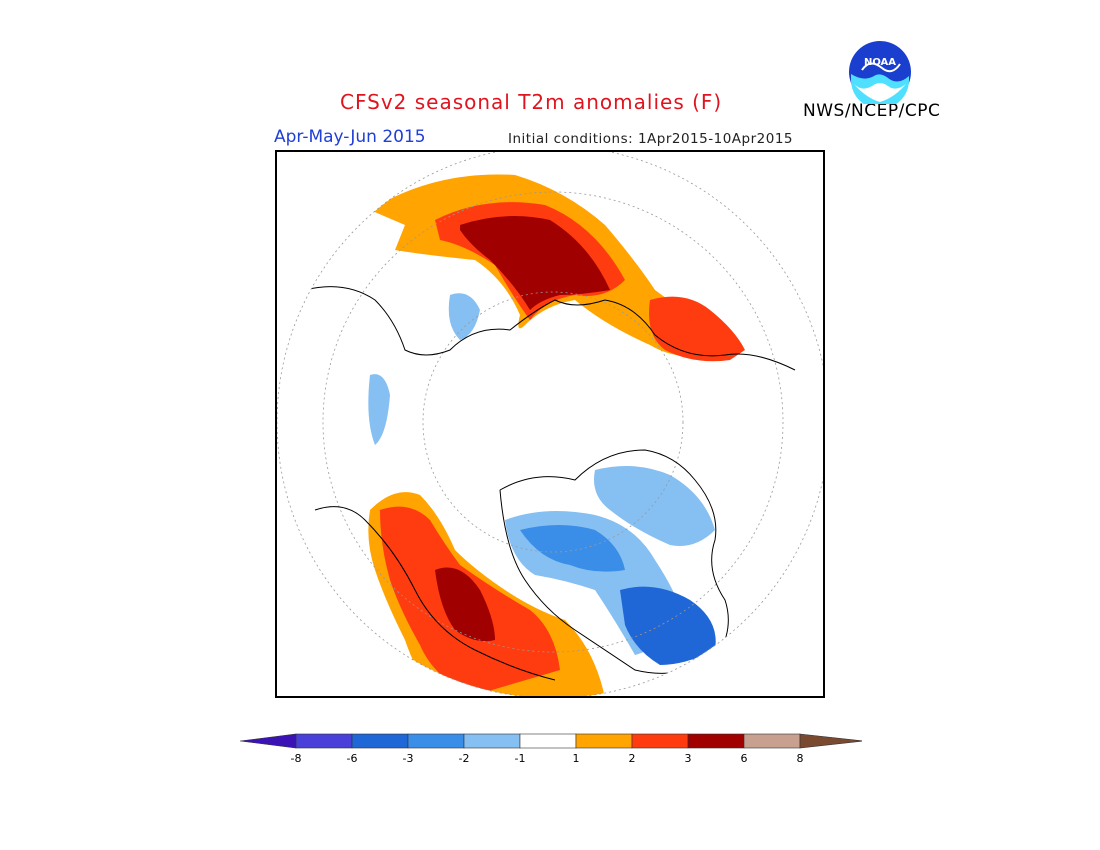  I want to click on colorbar-tick-label: -3, so click(408, 758).